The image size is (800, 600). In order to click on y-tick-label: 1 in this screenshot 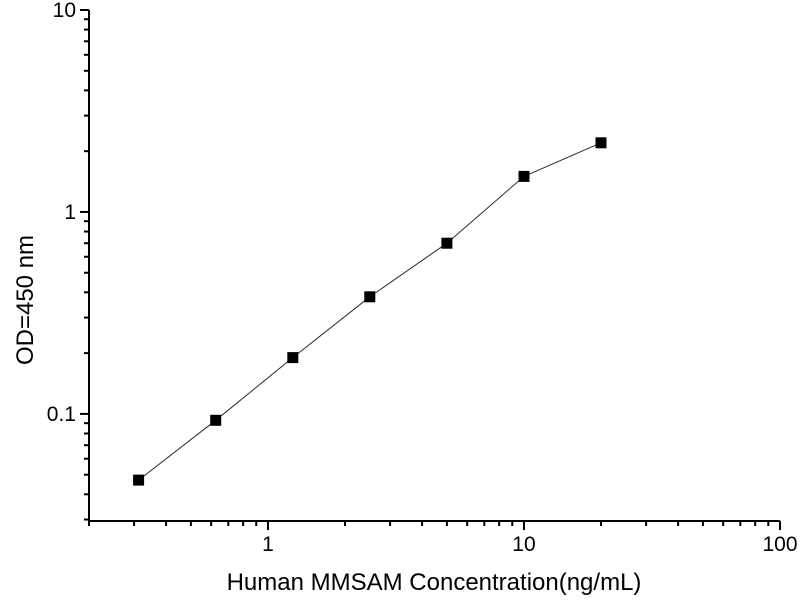, I will do `click(70, 212)`.